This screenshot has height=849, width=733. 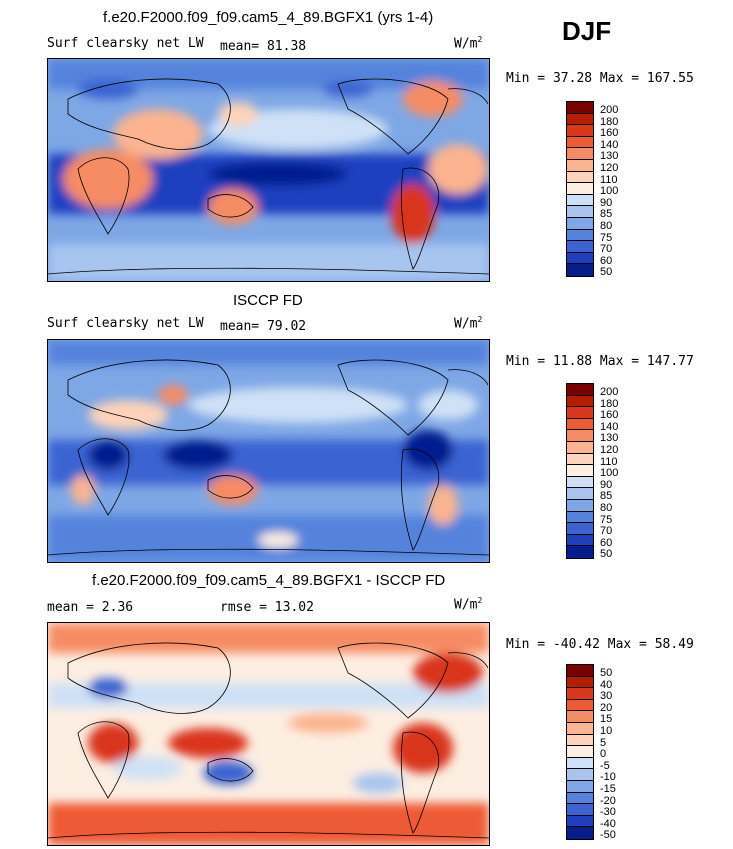 What do you see at coordinates (267, 607) in the screenshot?
I see `panel-3-rmse: rmse = 13.02` at bounding box center [267, 607].